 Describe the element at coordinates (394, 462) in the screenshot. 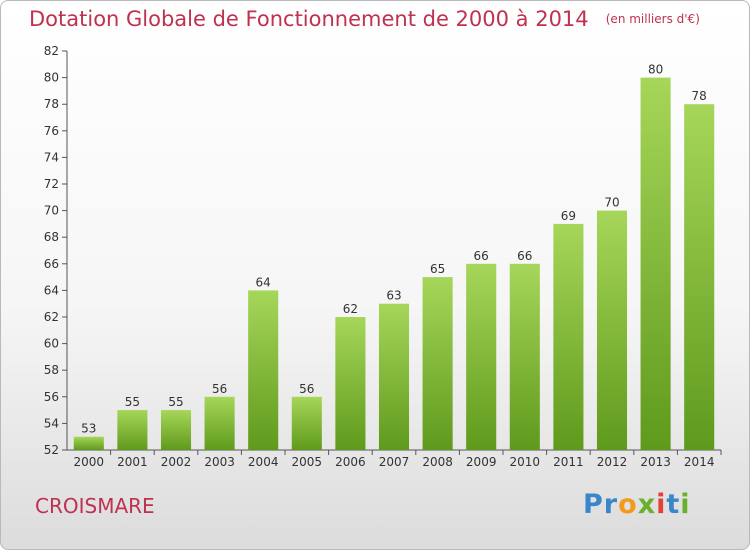

I see `x-tick-label: 2007` at that location.